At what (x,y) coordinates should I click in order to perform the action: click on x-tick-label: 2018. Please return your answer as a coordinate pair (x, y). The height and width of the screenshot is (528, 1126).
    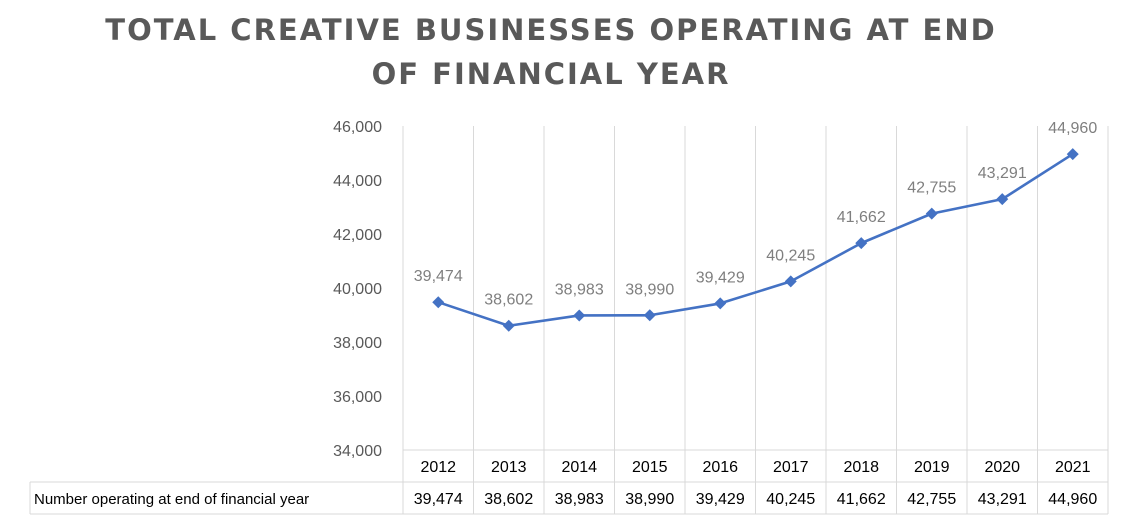
    Looking at the image, I should click on (861, 467).